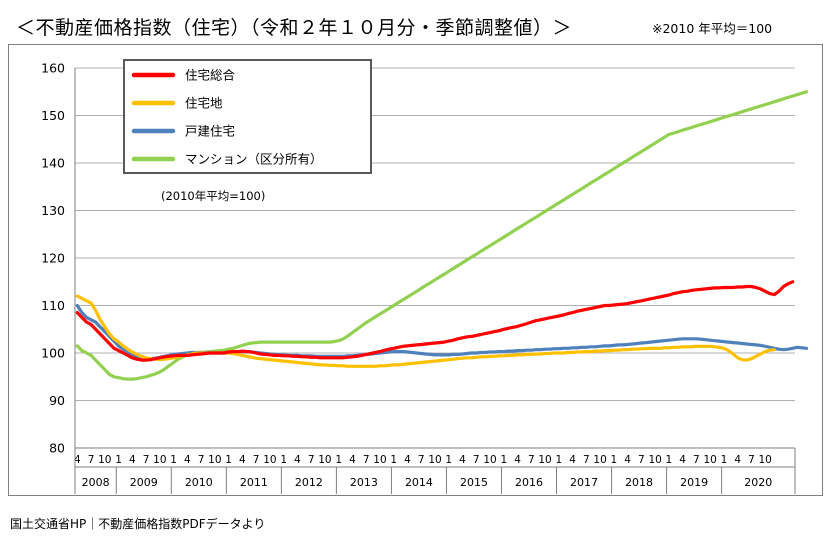  What do you see at coordinates (213, 196) in the screenshot?
I see `chart-inner-note: (2010年平均=100)` at bounding box center [213, 196].